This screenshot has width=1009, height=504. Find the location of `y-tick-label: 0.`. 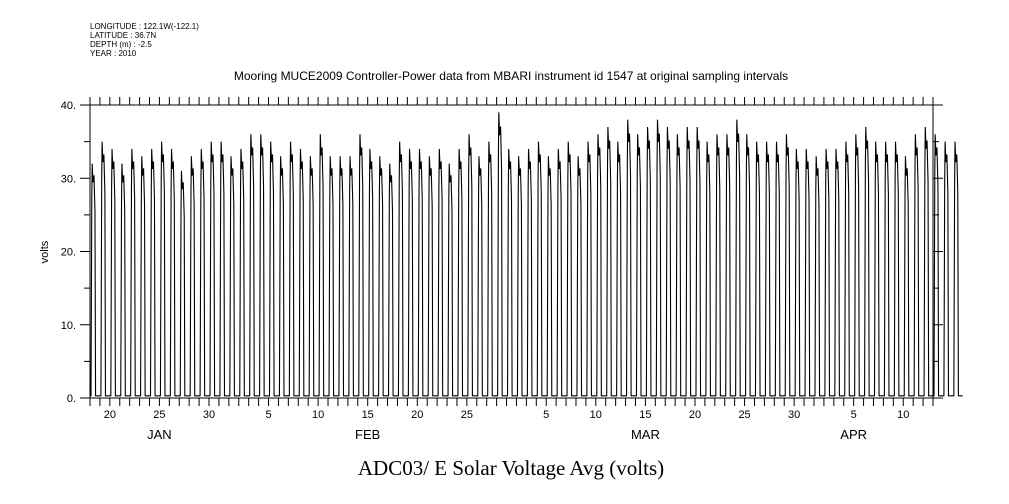

y-tick-label: 0. is located at coordinates (71, 399).